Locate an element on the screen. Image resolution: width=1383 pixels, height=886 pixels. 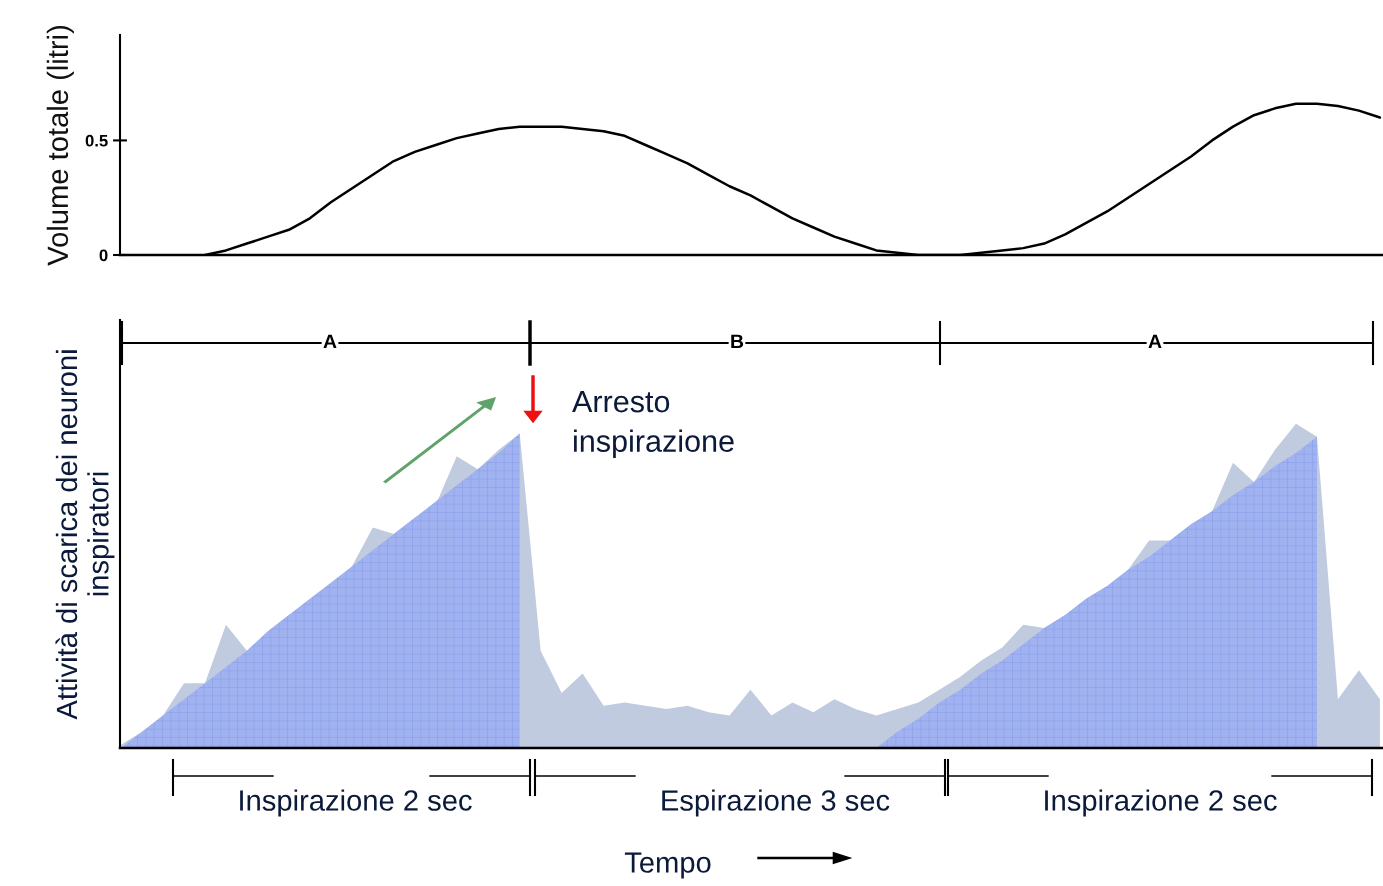
annotation: Arresto inspirazione is located at coordinates (653, 425).